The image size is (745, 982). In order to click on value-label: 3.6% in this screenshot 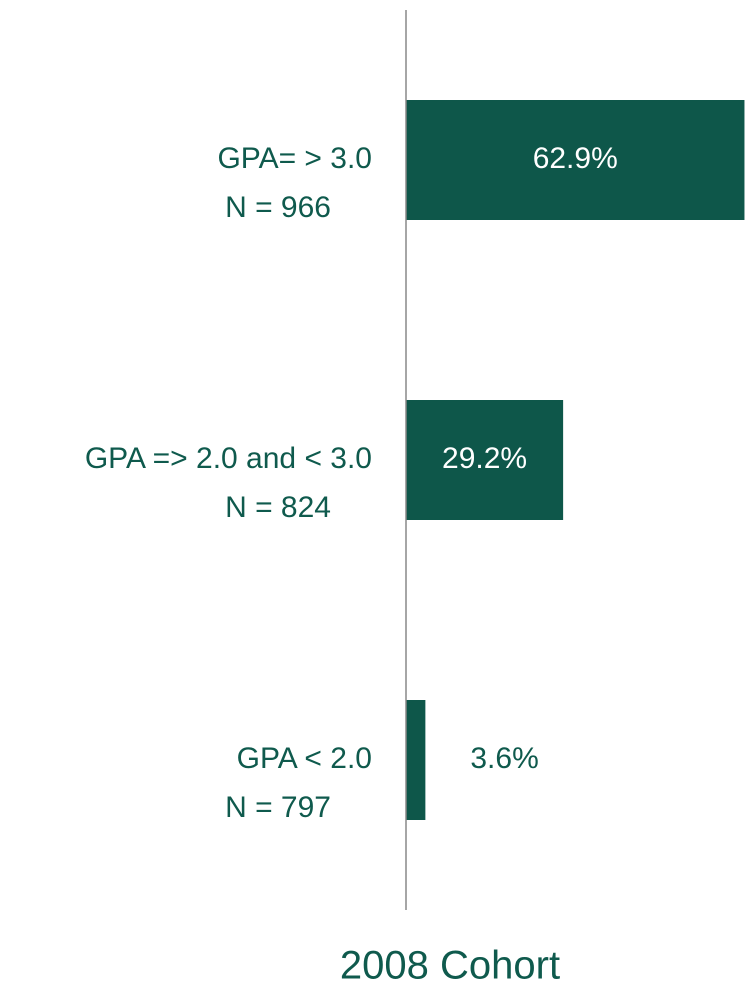, I will do `click(504, 758)`.